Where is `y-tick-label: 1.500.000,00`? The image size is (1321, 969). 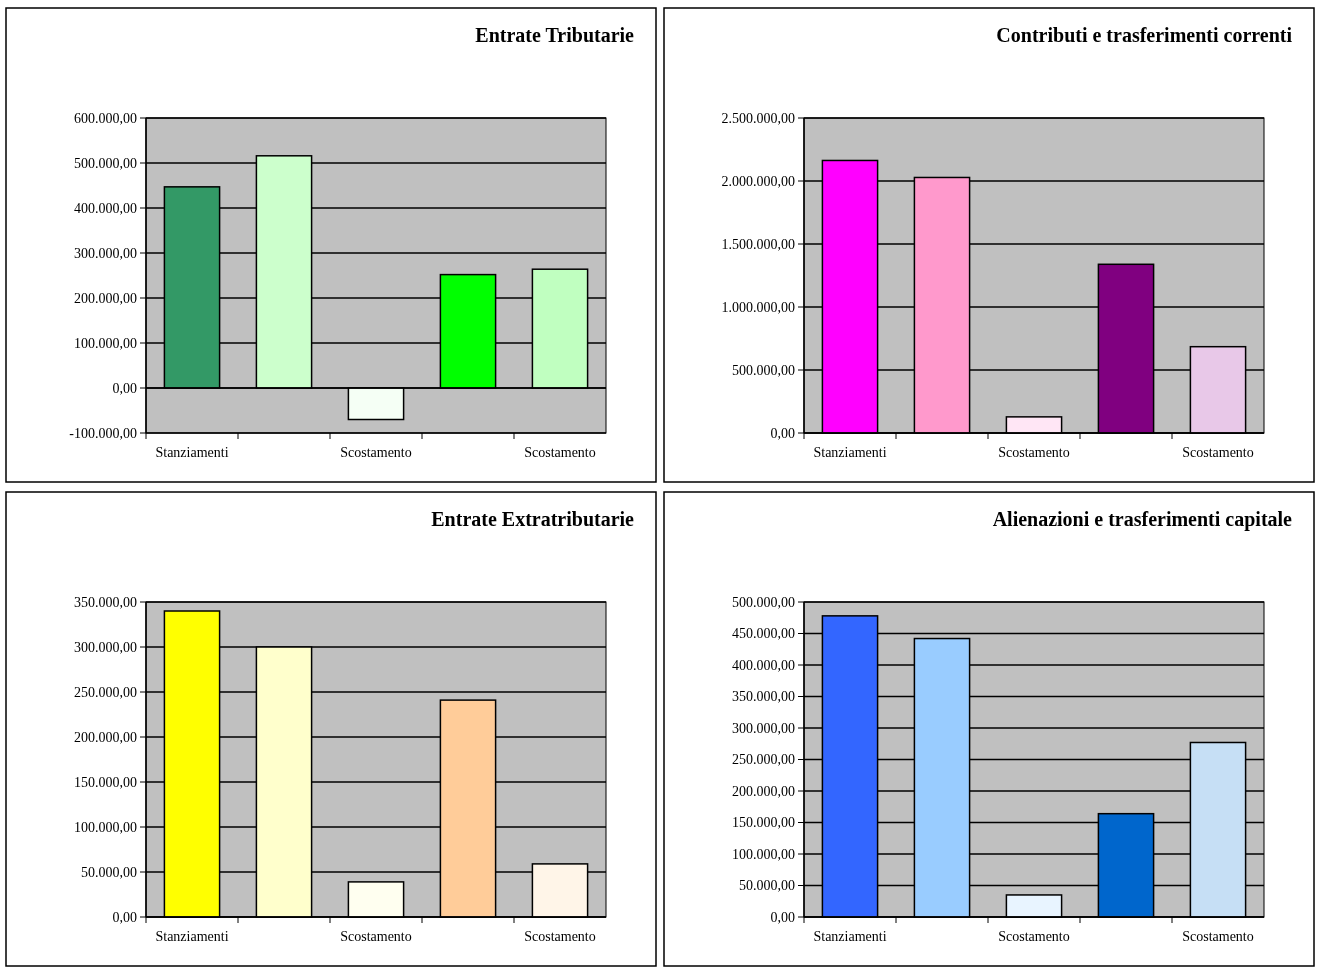 y-tick-label: 1.500.000,00 is located at coordinates (758, 244).